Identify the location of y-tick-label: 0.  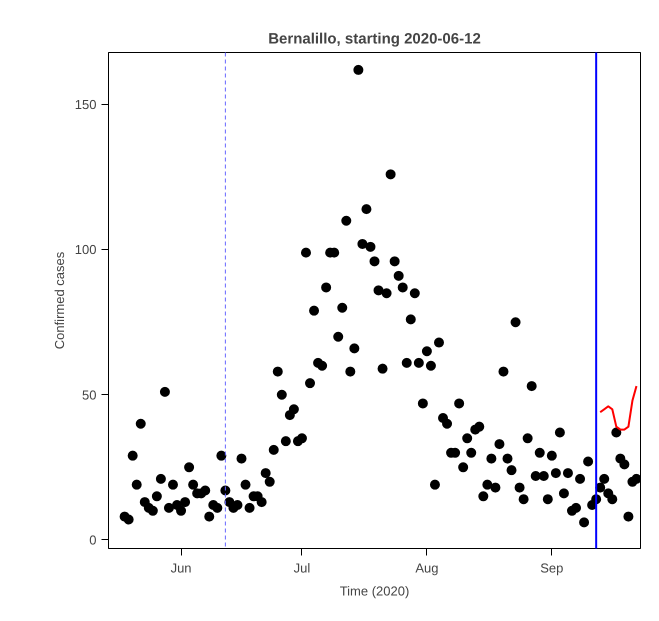
(93, 540).